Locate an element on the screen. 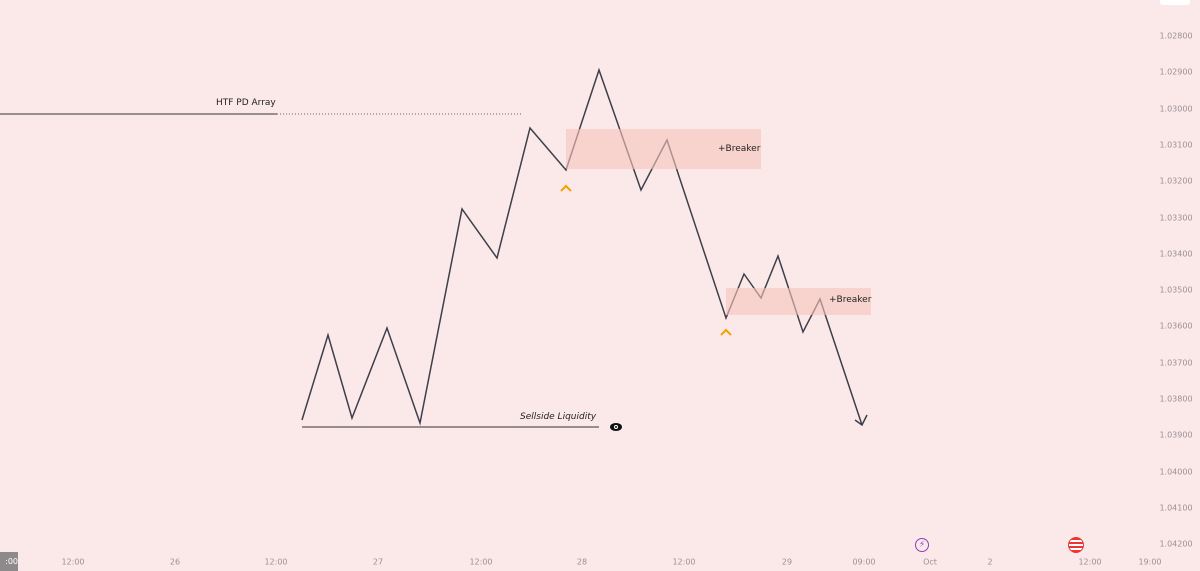 This screenshot has height=571, width=1200. price-tick: 1.02800 is located at coordinates (1176, 36).